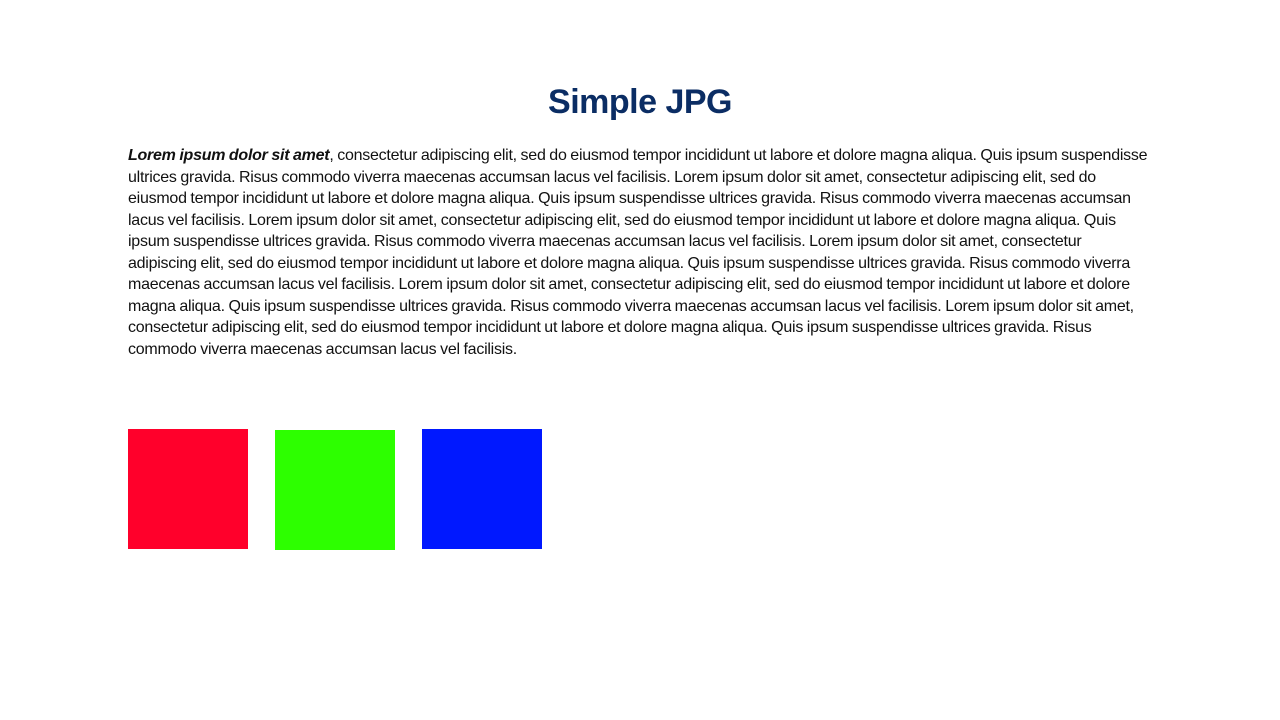  I want to click on blue-square, so click(482, 489).